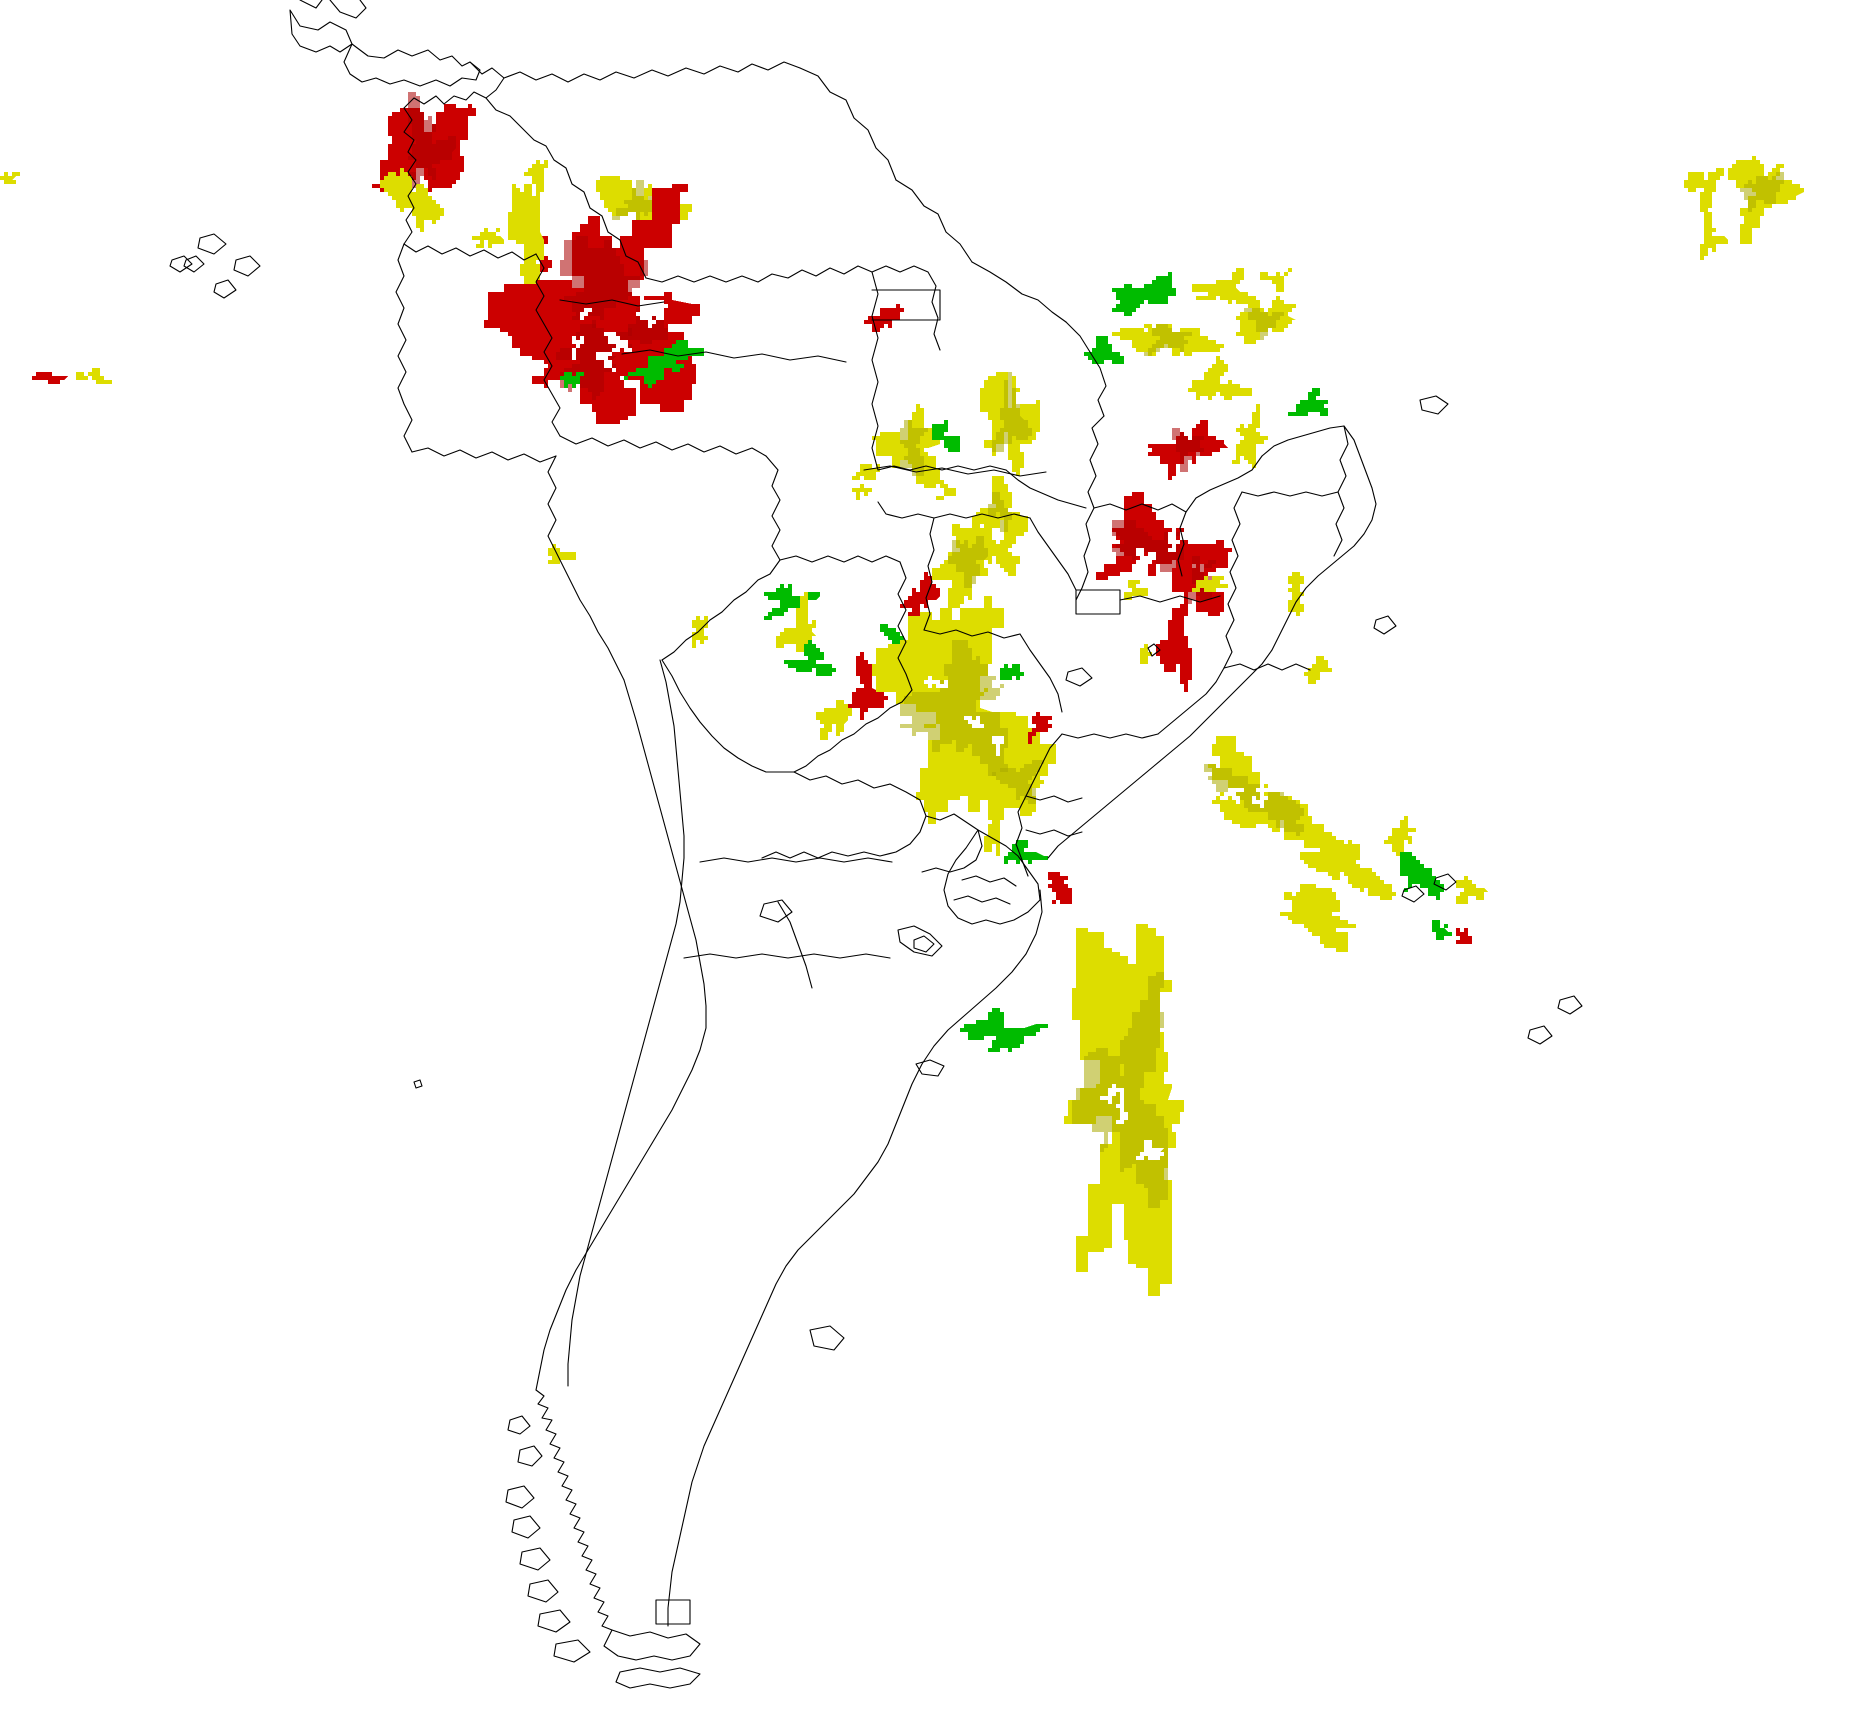  I want to click on distribution-patch-minas-yellow-a, so click(1296, 592).